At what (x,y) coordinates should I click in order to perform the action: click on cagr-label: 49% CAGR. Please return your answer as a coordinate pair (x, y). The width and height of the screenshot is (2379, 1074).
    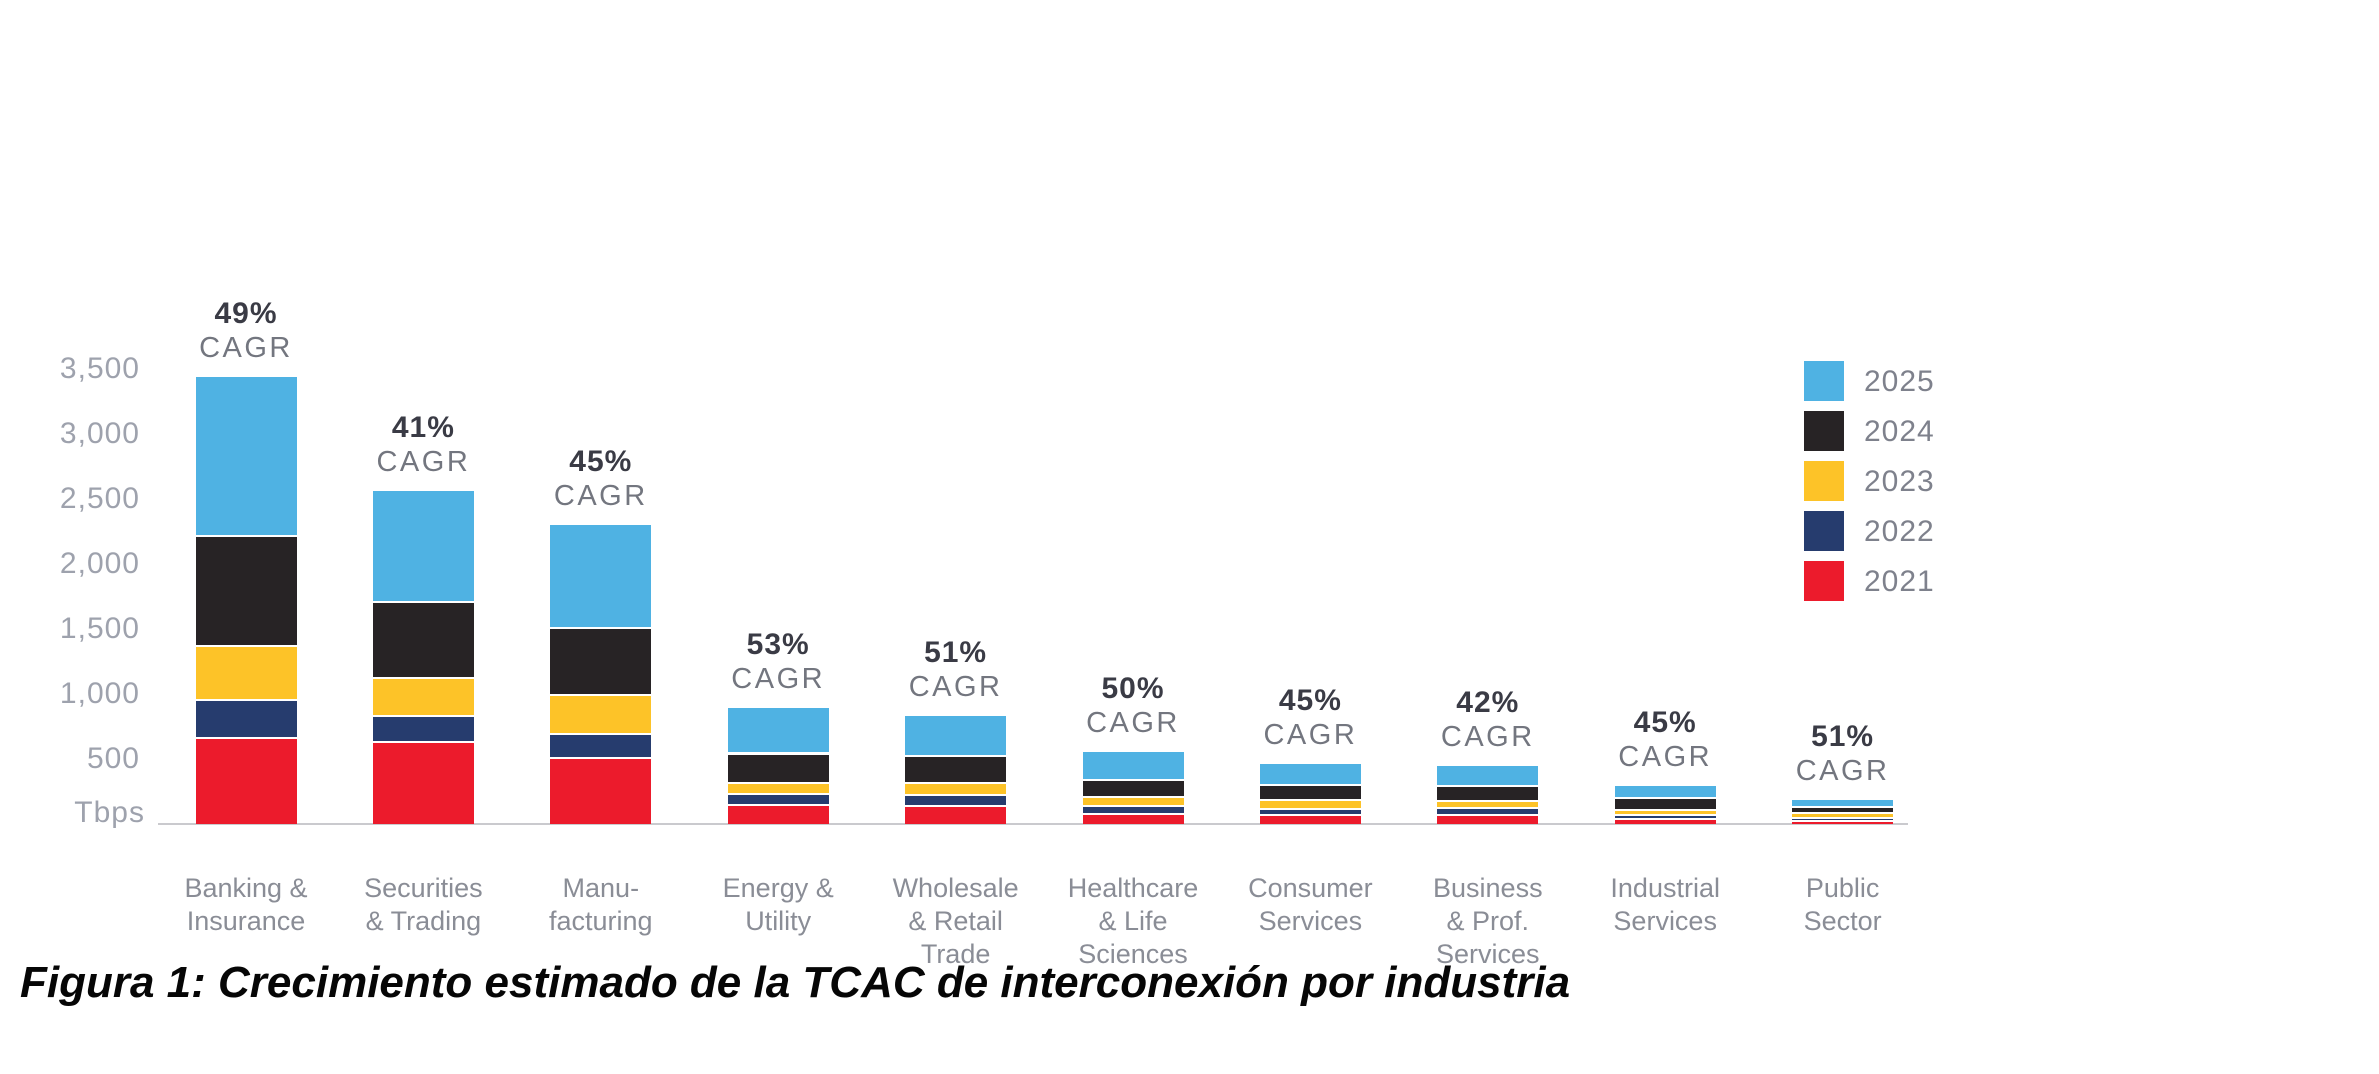
    Looking at the image, I should click on (246, 331).